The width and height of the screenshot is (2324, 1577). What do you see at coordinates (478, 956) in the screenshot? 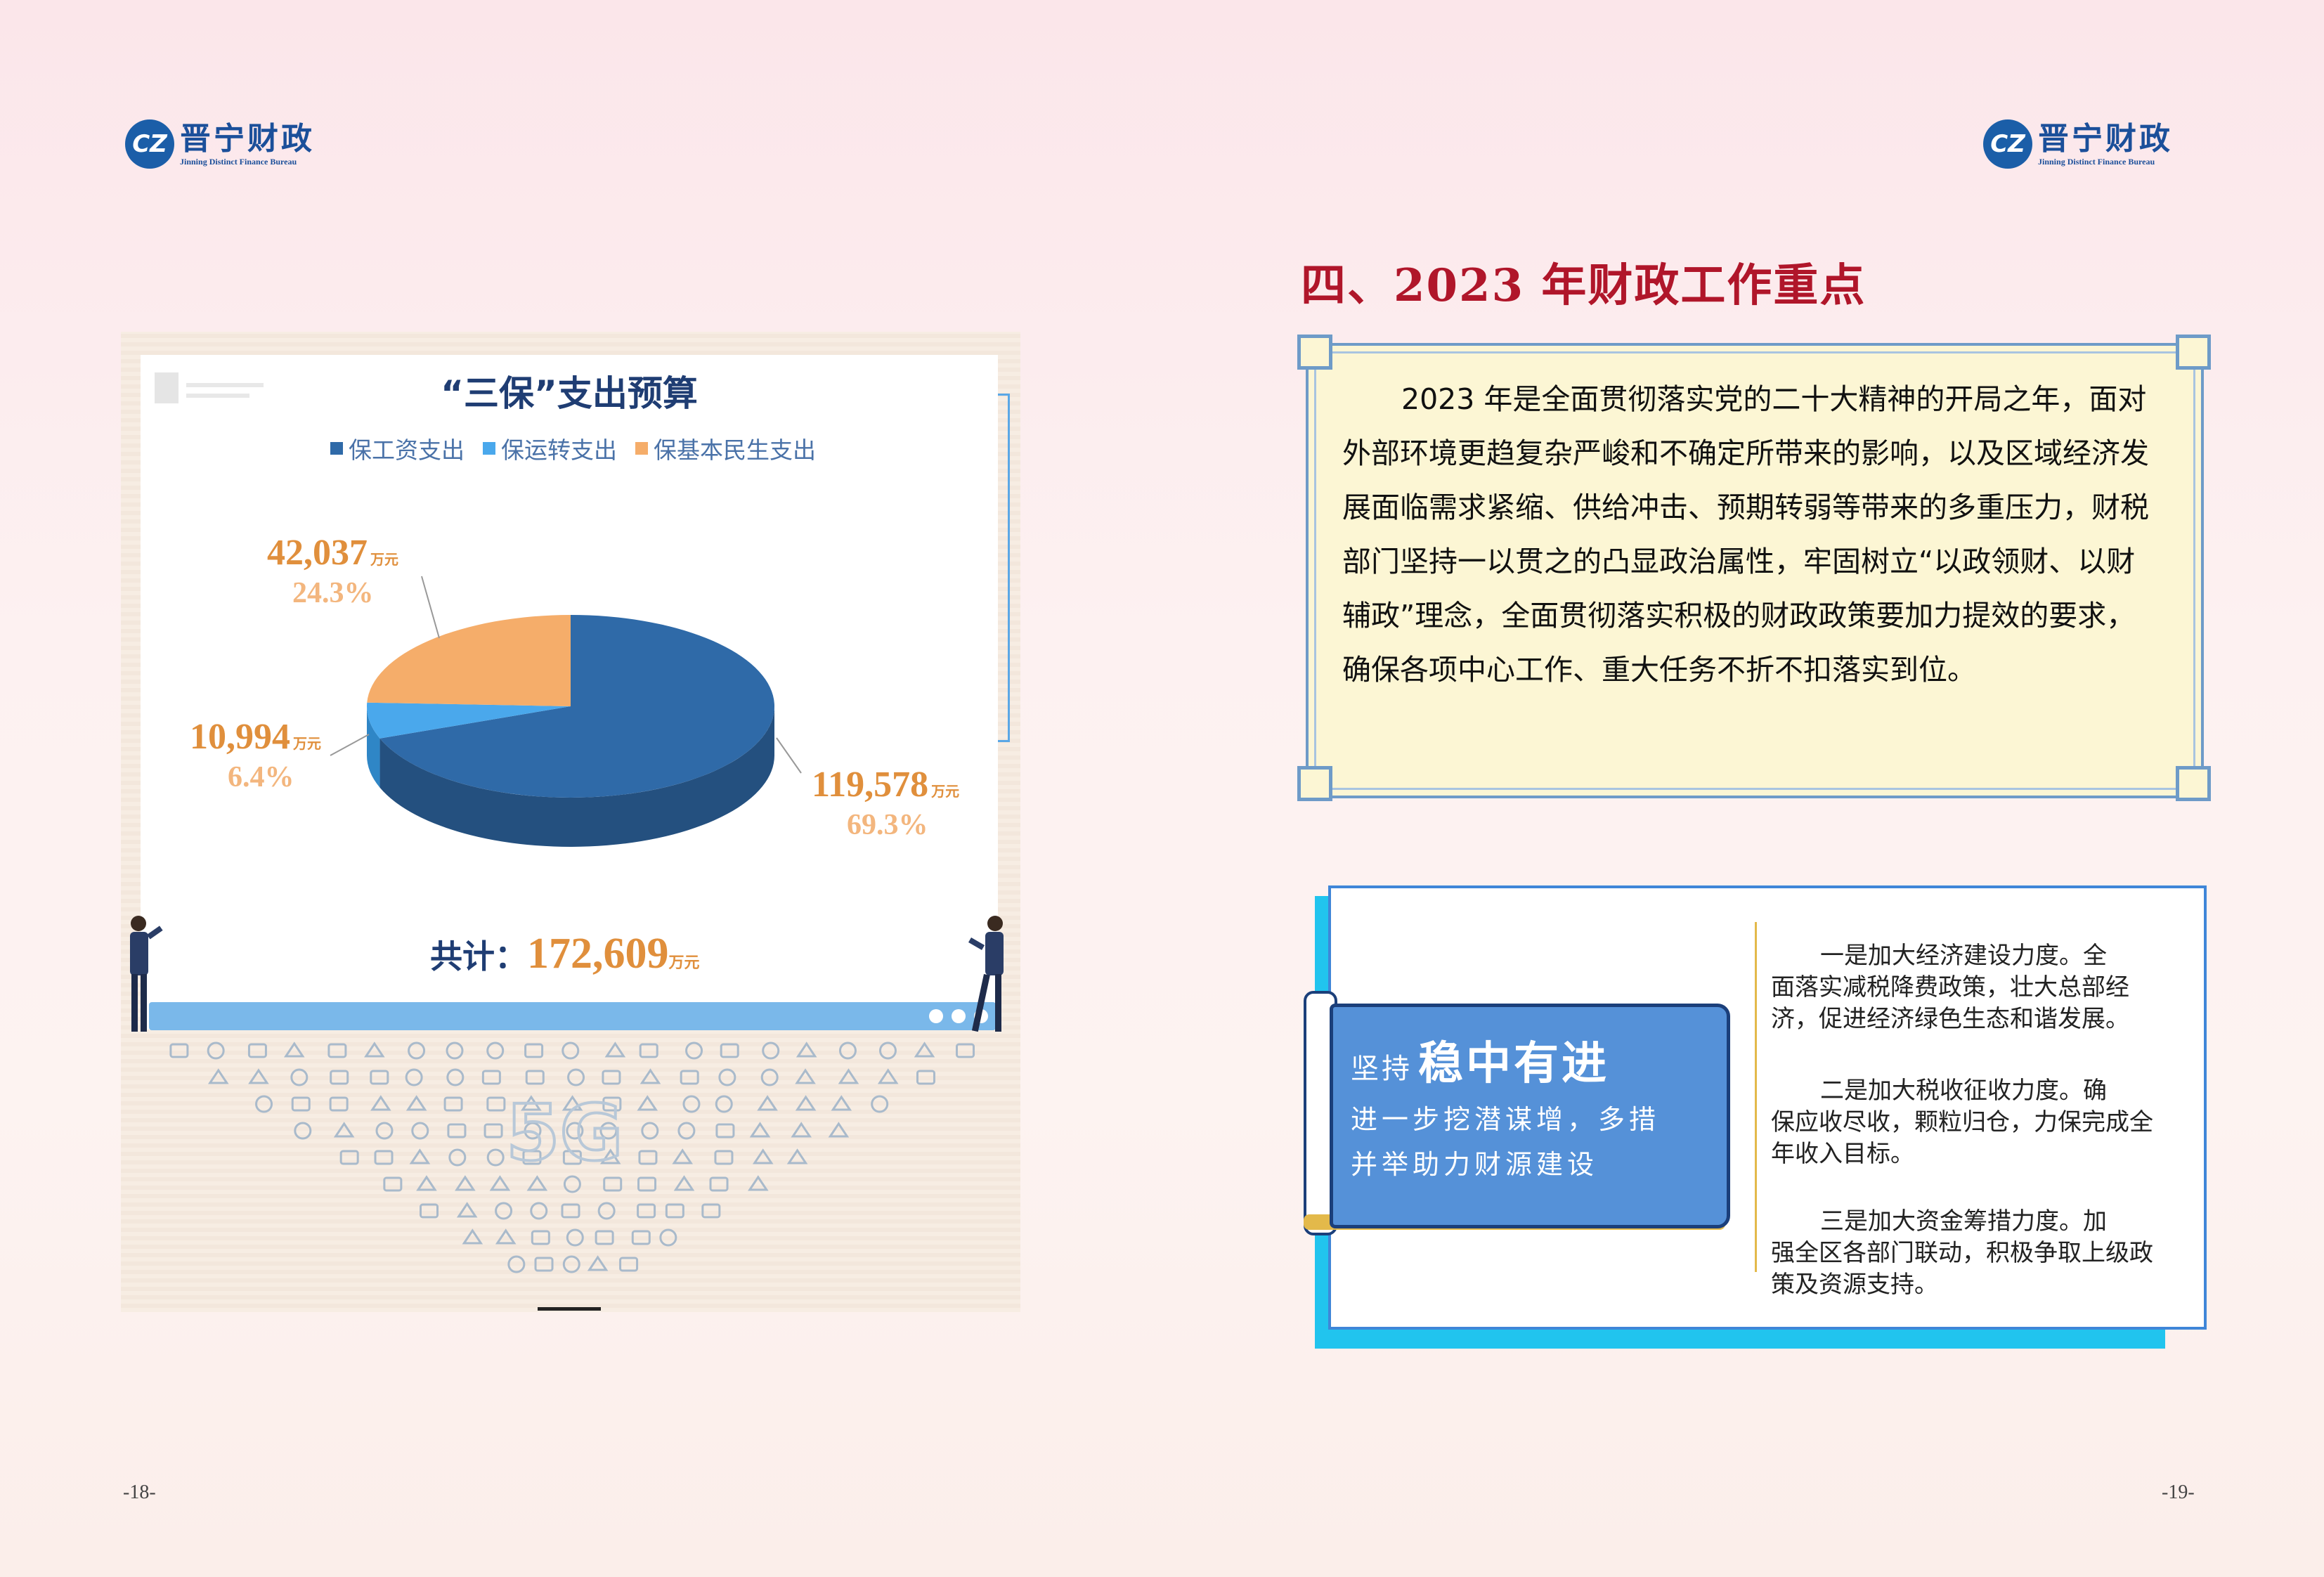
I see `total-label: 共计：` at bounding box center [478, 956].